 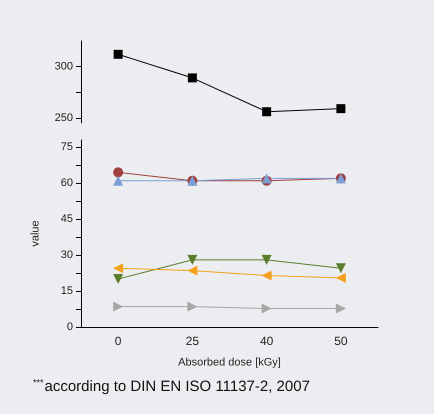 I want to click on y-tick-label: 250, so click(x=63, y=118).